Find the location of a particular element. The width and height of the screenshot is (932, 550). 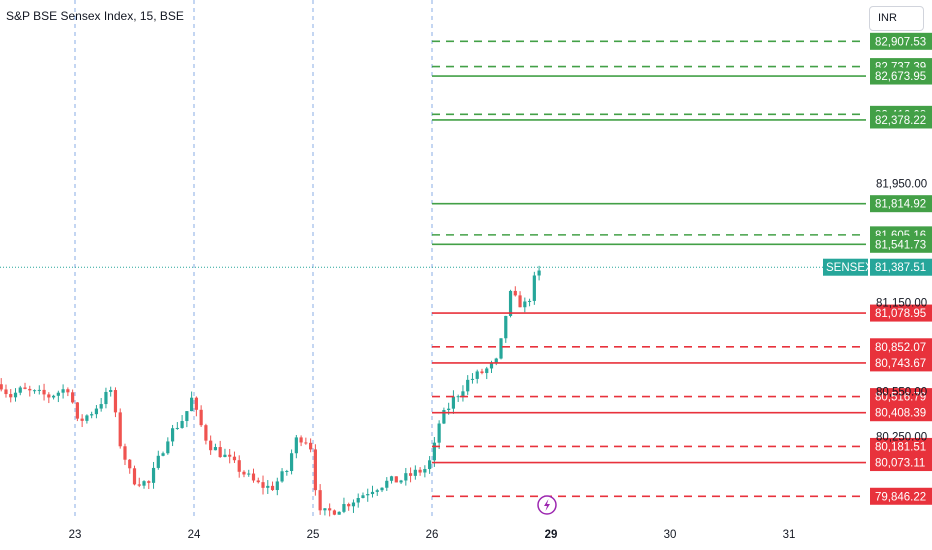

level-support: 80,743.67 is located at coordinates (682, 363).